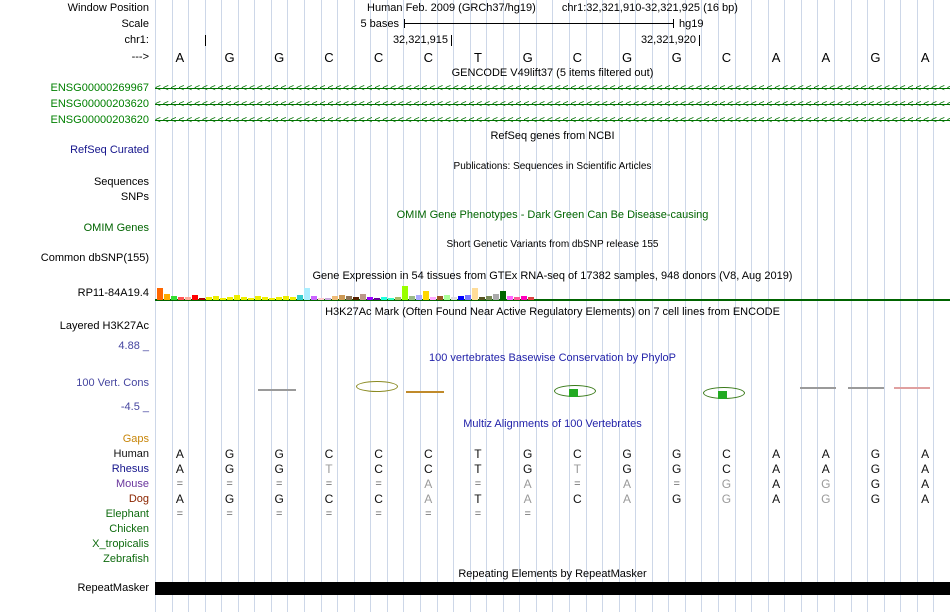 The width and height of the screenshot is (950, 612). I want to click on species-label: Chicken, so click(129, 529).